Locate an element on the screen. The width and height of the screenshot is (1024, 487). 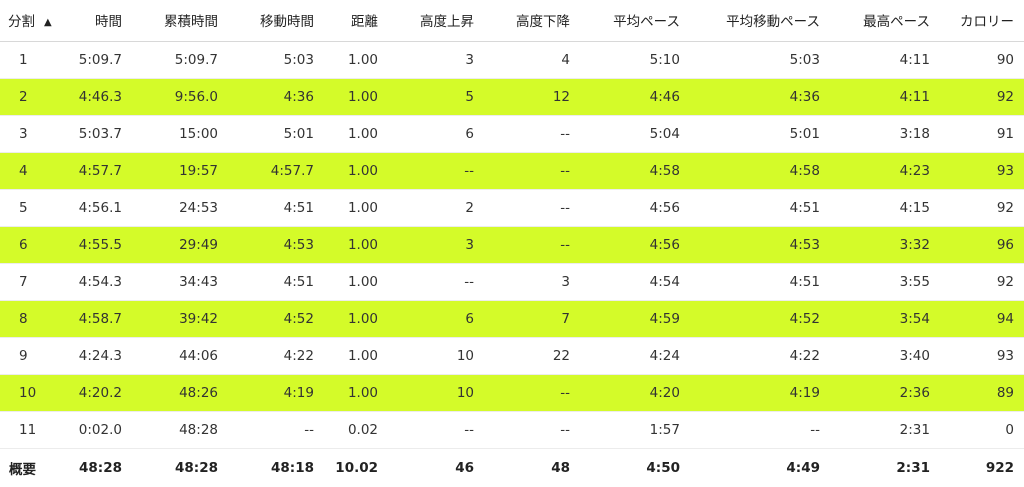
cell-best-pace: 4:23 is located at coordinates (875, 171).